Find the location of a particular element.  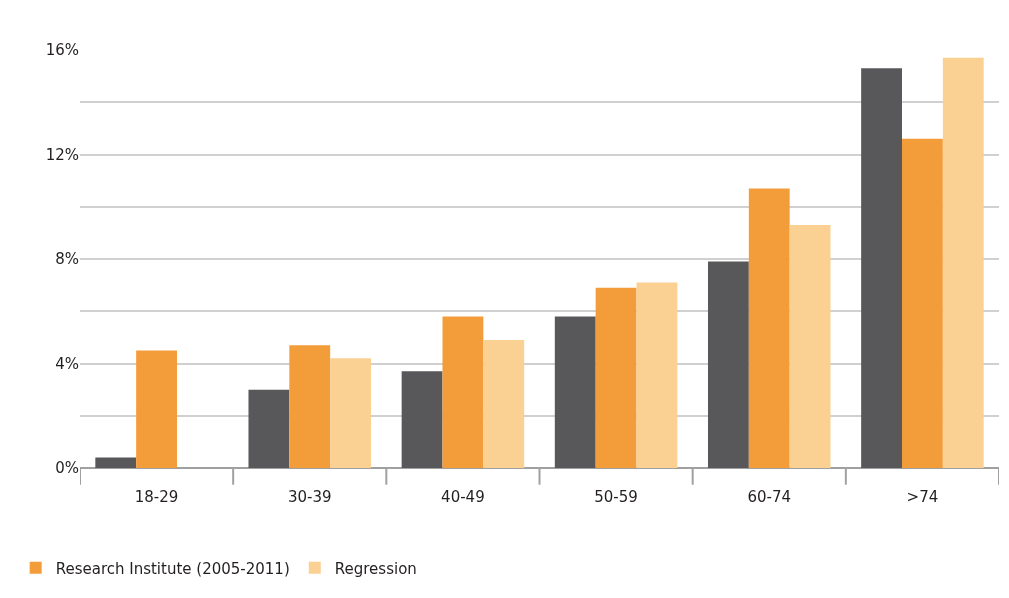

y-tick-label: 0% is located at coordinates (67, 468).